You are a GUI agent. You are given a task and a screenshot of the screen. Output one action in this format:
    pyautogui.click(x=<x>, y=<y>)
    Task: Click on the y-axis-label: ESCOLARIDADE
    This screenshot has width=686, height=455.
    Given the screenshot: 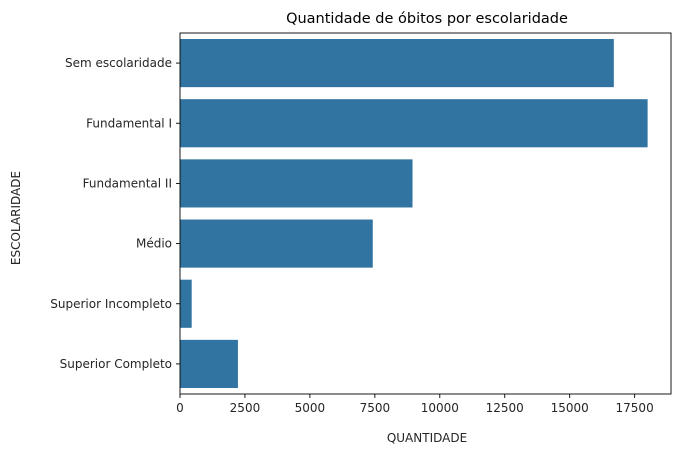 What is the action you would take?
    pyautogui.click(x=16, y=218)
    